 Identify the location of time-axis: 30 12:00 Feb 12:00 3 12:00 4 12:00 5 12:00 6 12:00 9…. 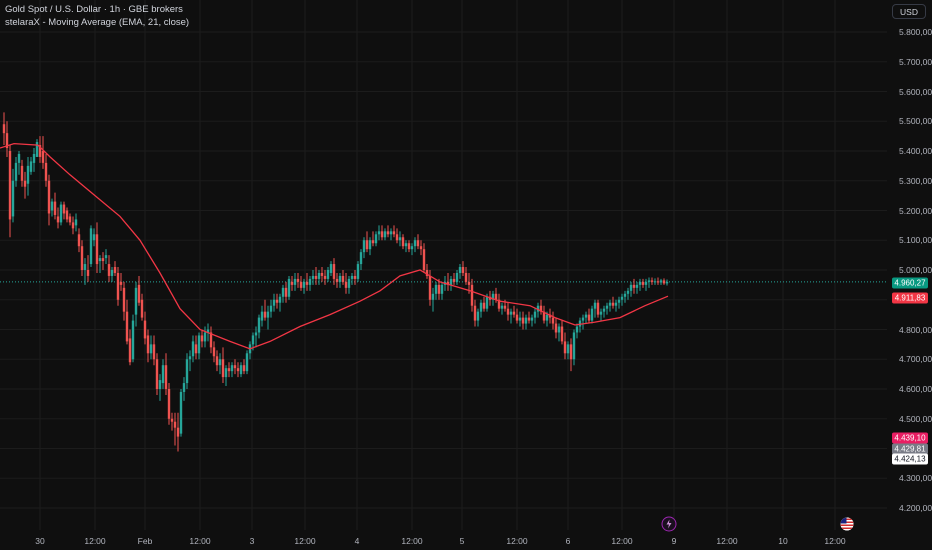
(443, 540).